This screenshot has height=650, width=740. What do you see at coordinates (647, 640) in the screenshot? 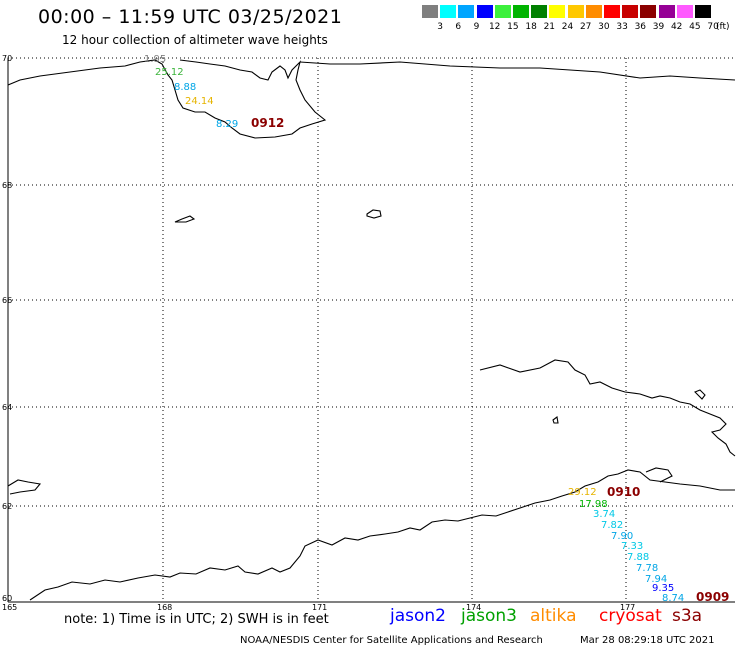
I see `generated-timestamp: Mar 28 08:29:18 UTC 2021` at bounding box center [647, 640].